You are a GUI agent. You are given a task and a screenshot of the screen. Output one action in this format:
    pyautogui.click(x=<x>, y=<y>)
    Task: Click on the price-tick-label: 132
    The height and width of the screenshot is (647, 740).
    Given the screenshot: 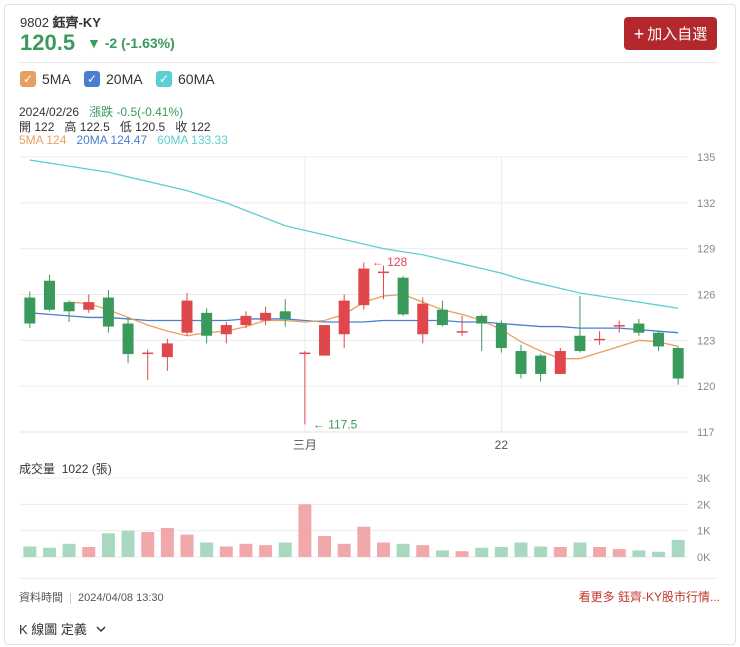 What is the action you would take?
    pyautogui.click(x=706, y=204)
    